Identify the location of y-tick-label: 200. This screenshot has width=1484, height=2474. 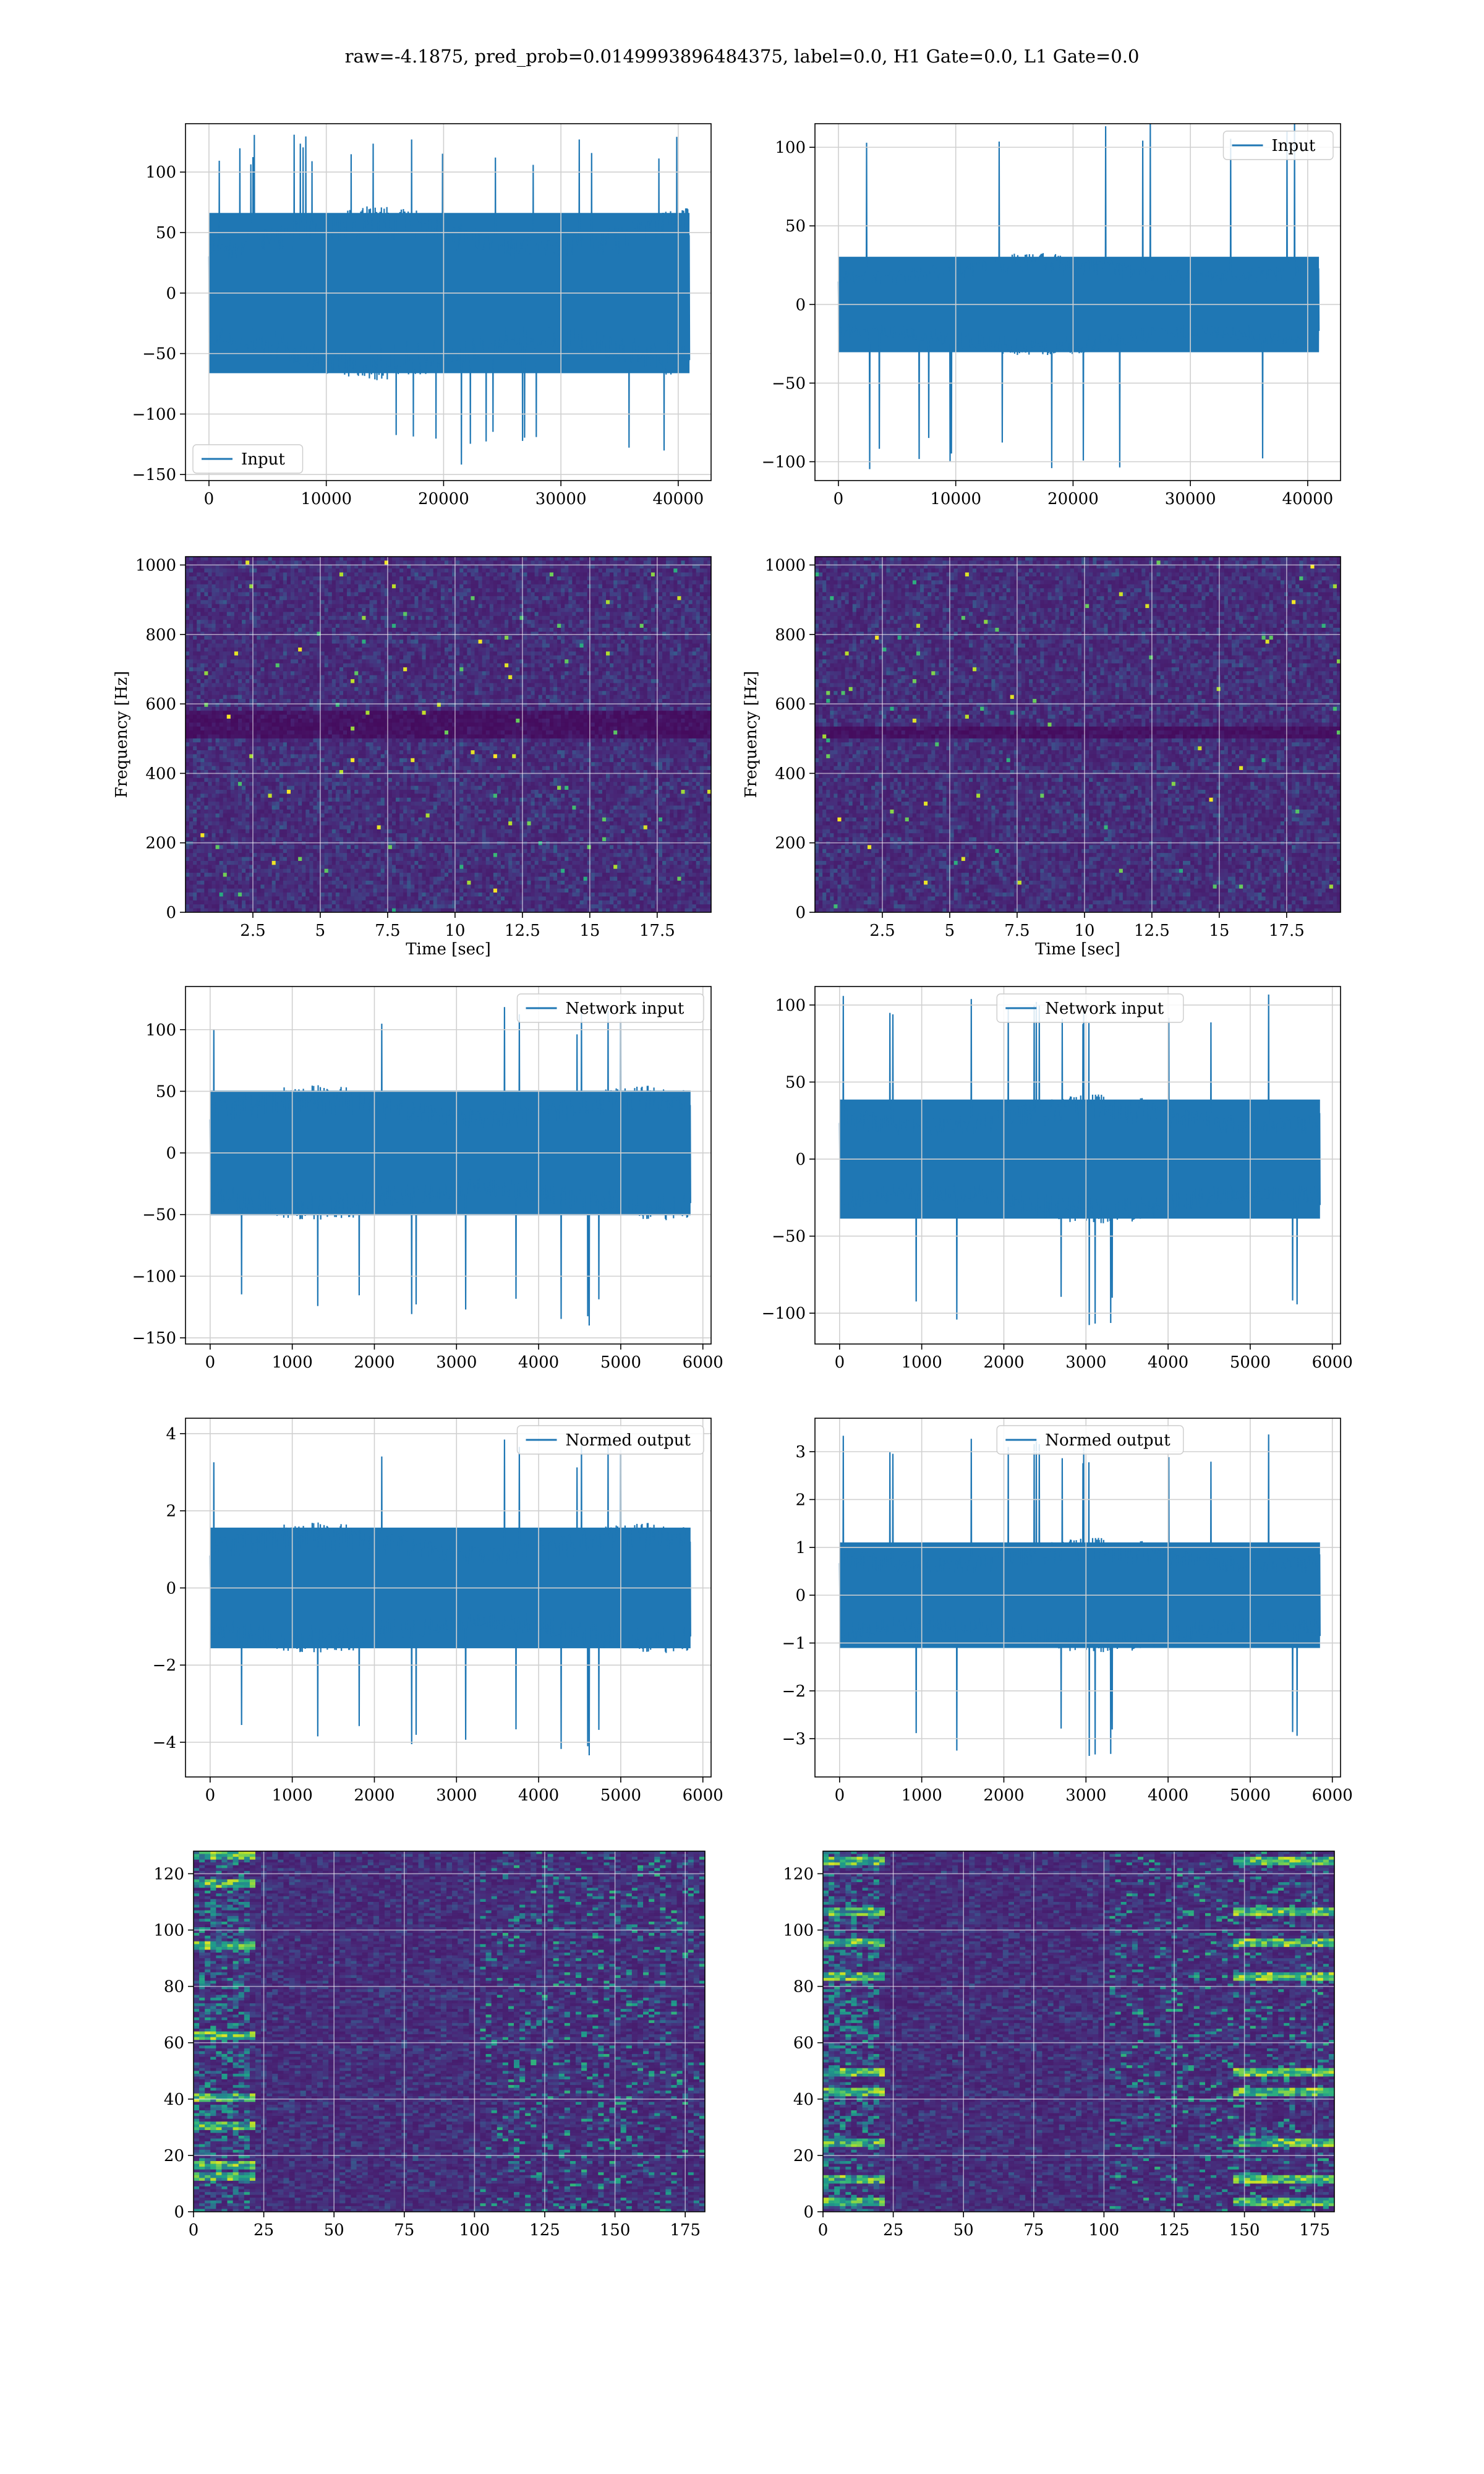
(160, 844).